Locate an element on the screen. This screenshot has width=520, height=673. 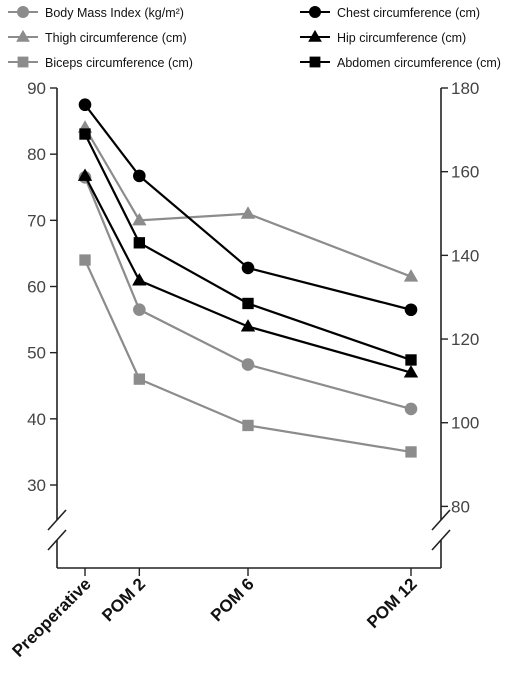
right-tick-label: 140 is located at coordinates (465, 255).